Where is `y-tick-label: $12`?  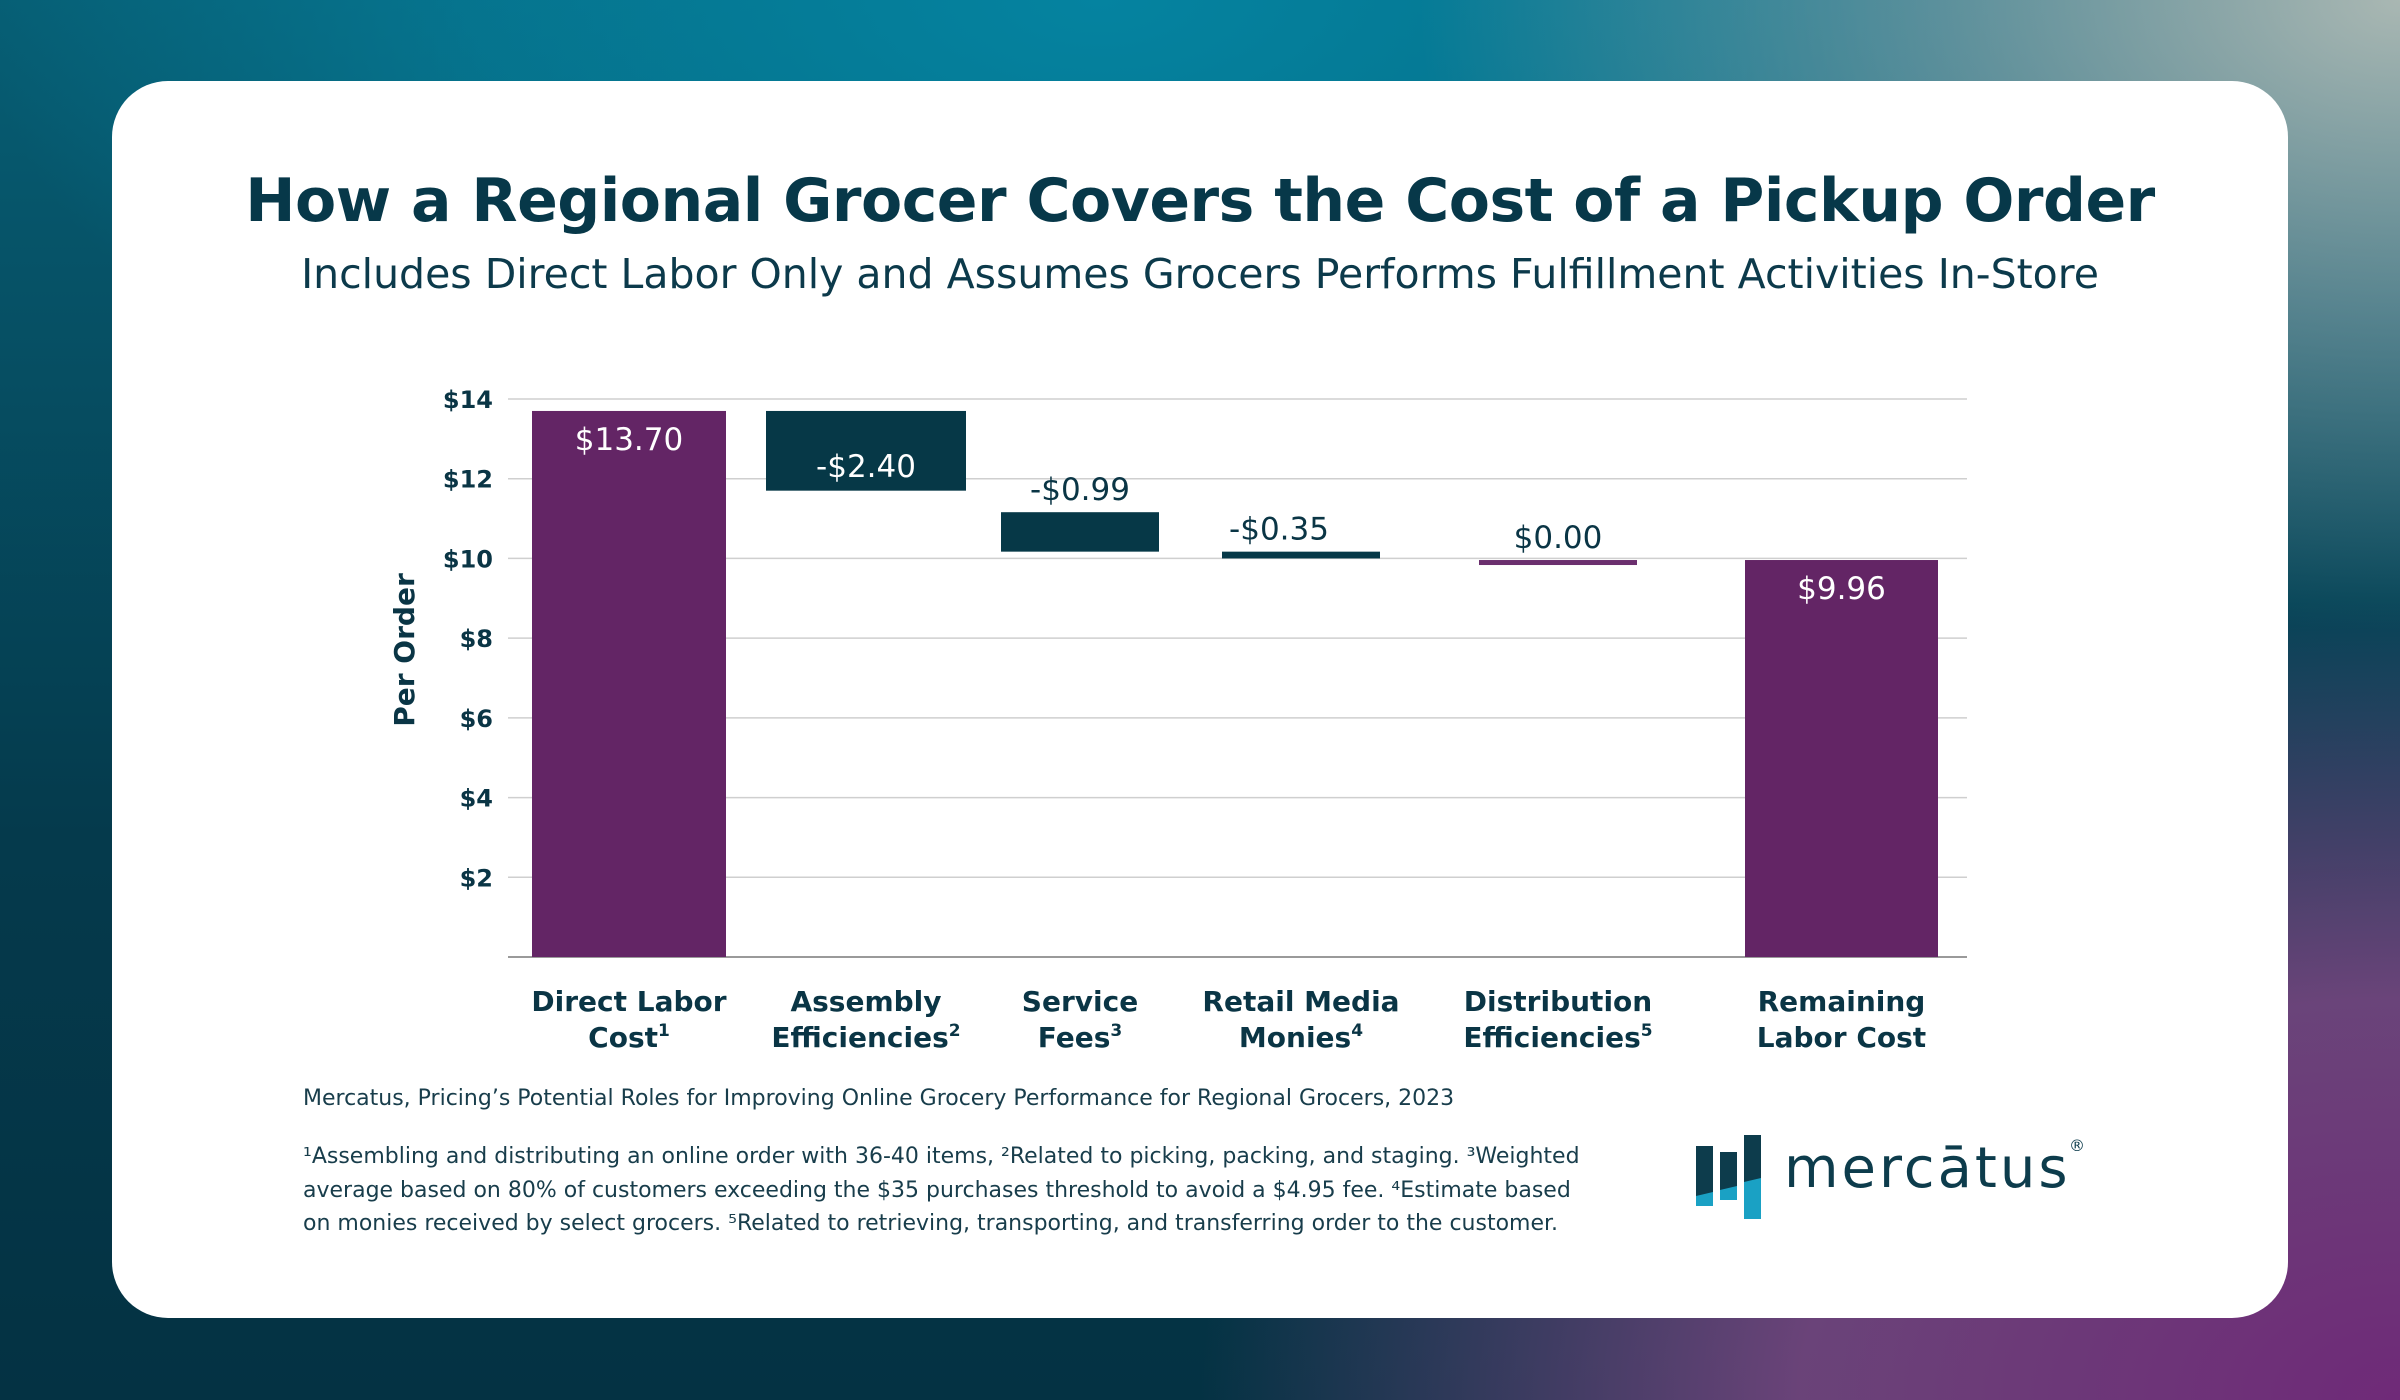
y-tick-label: $12 is located at coordinates (468, 480).